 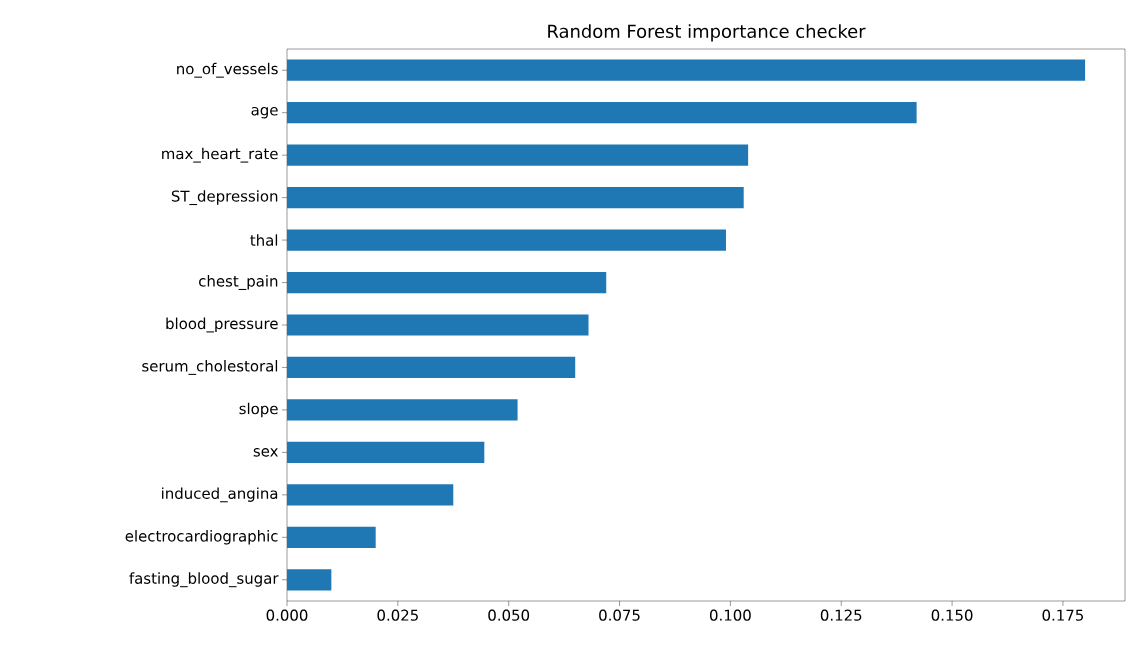 I want to click on x-tick-label: 0.125, so click(x=841, y=615).